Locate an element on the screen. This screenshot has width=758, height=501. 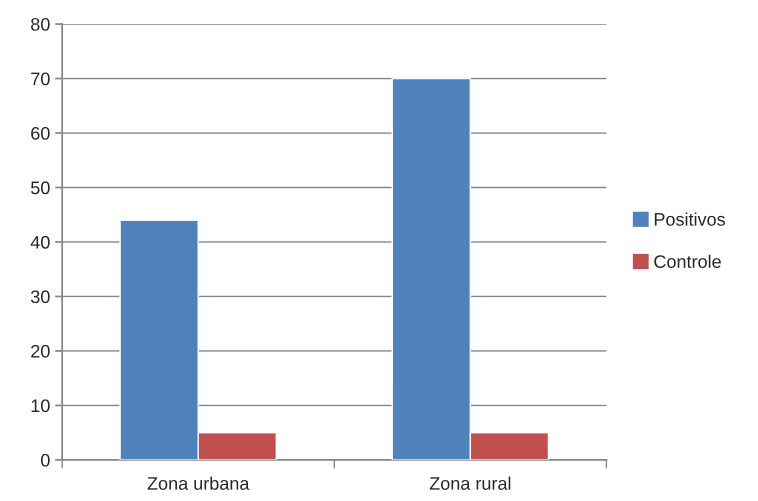
y-tick-label: 50 is located at coordinates (40, 187).